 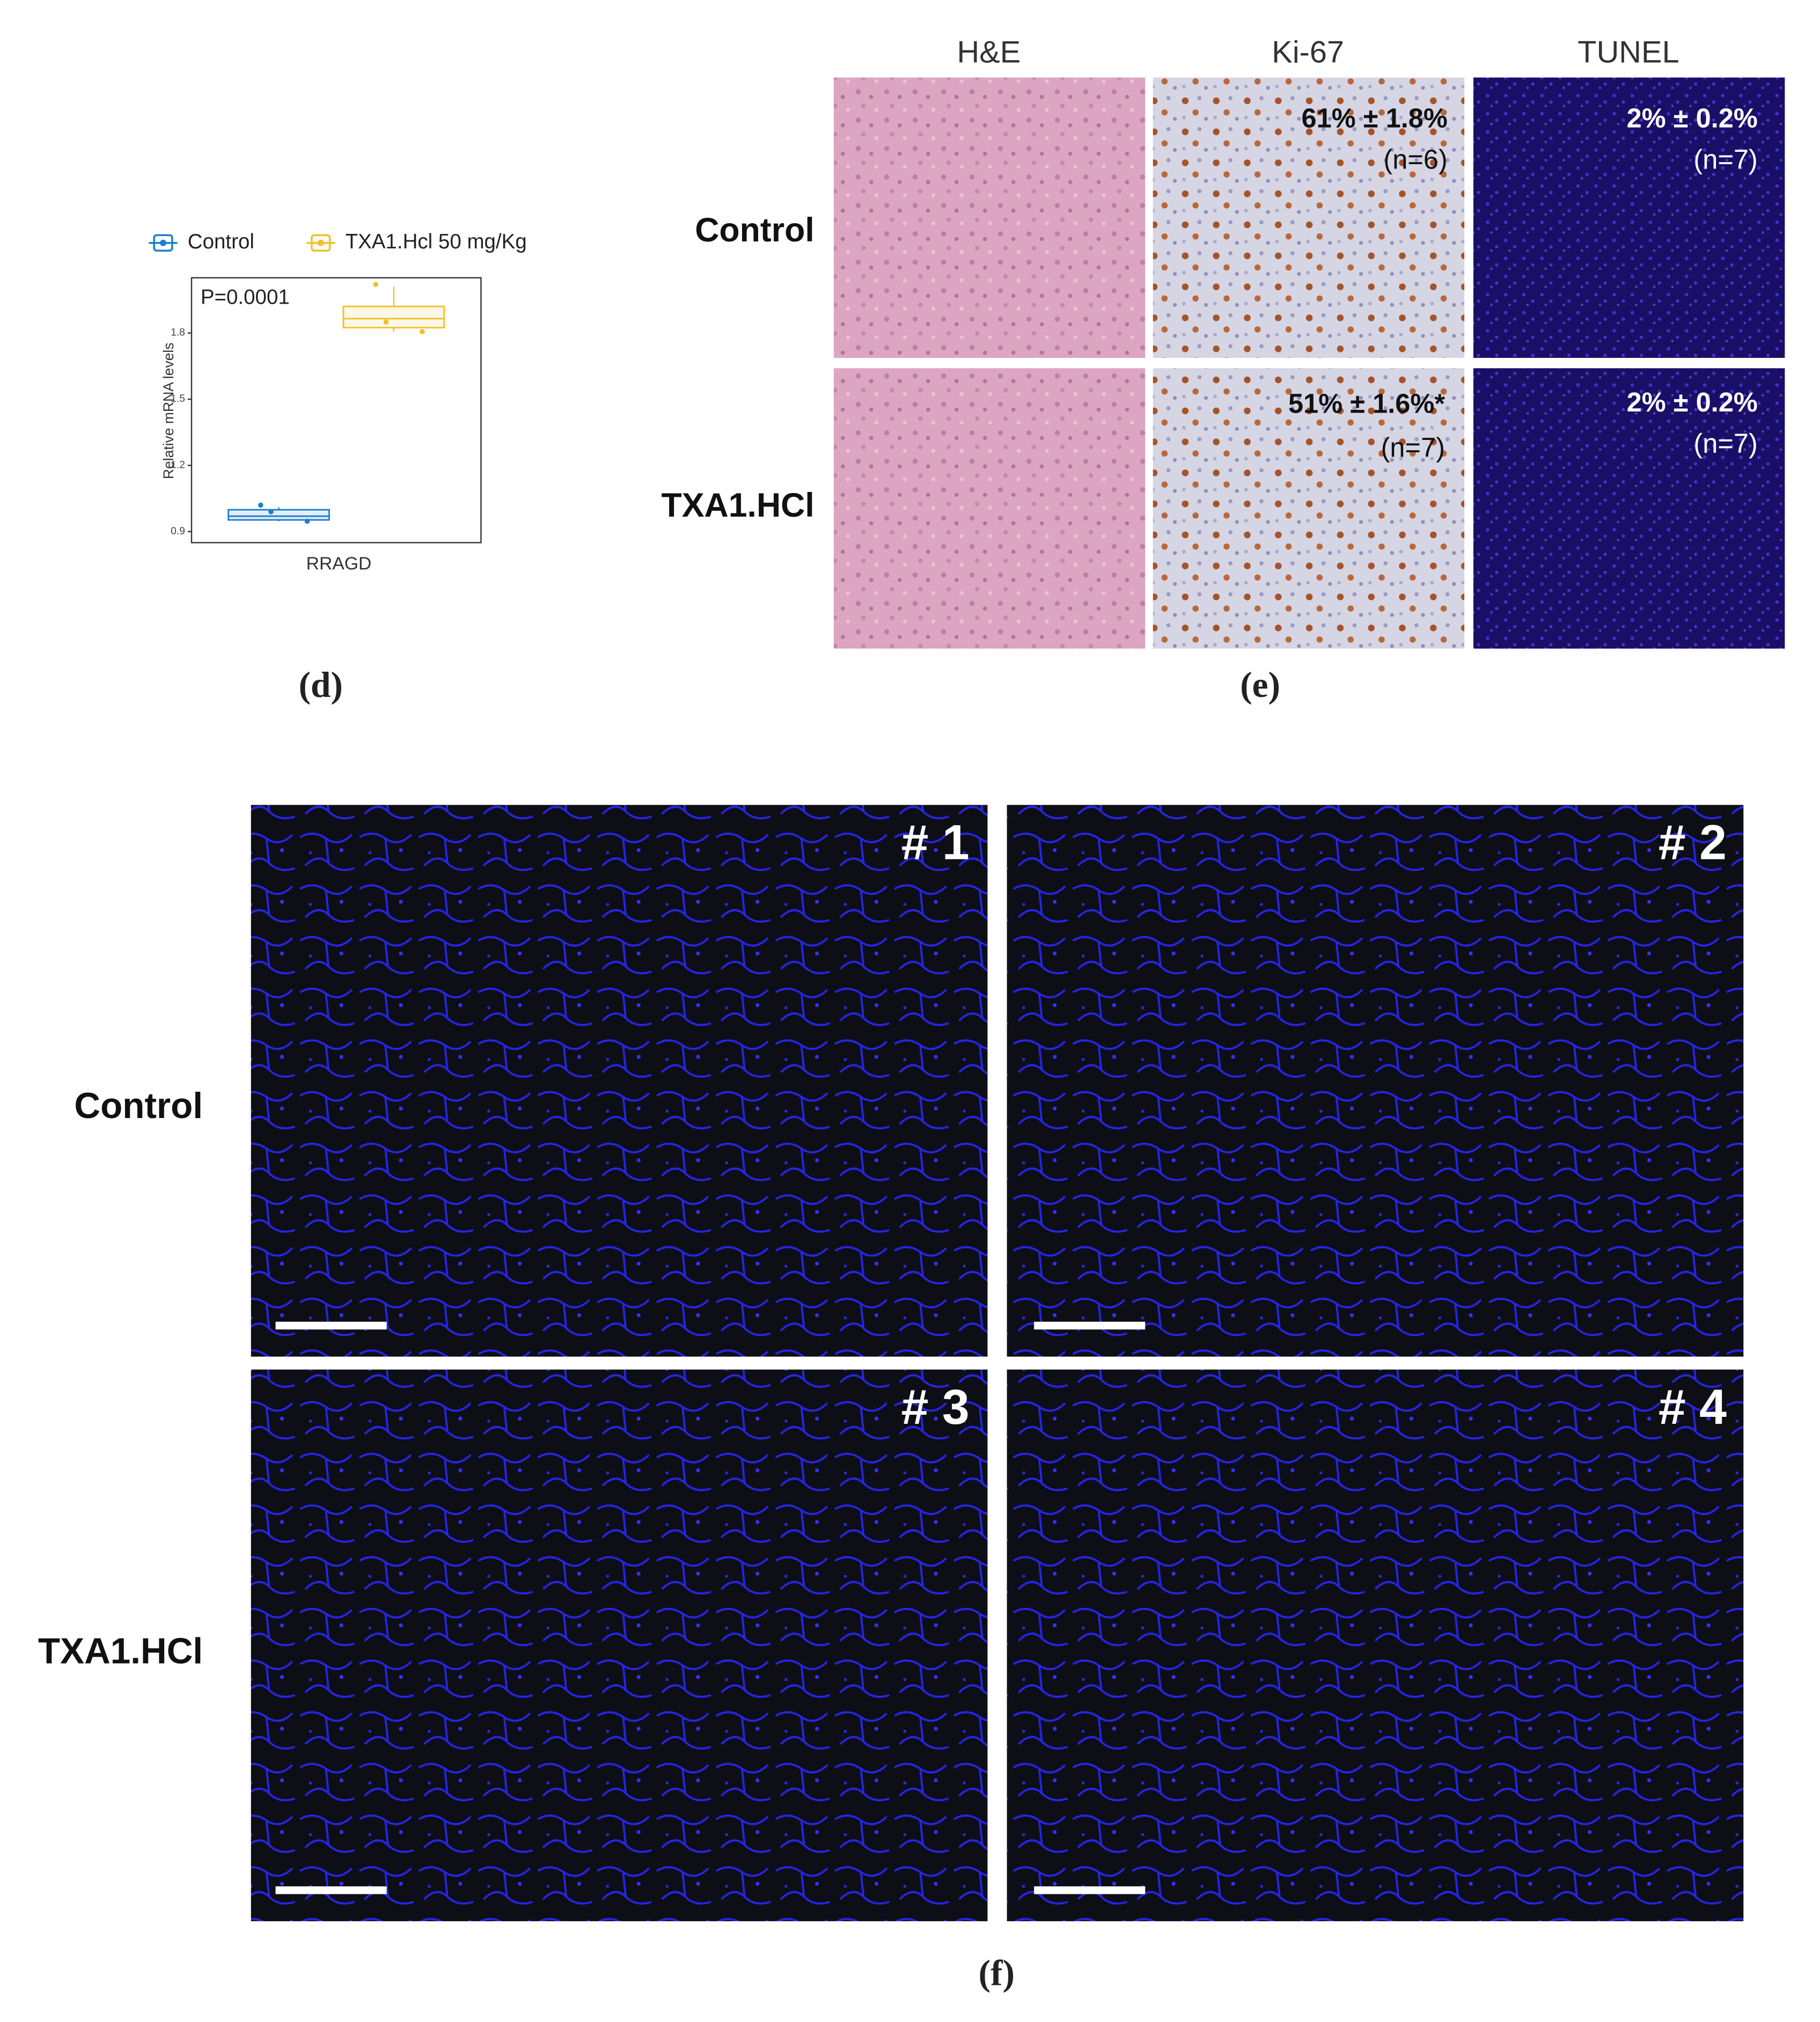 I want to click on image-number: # 1, so click(x=936, y=842).